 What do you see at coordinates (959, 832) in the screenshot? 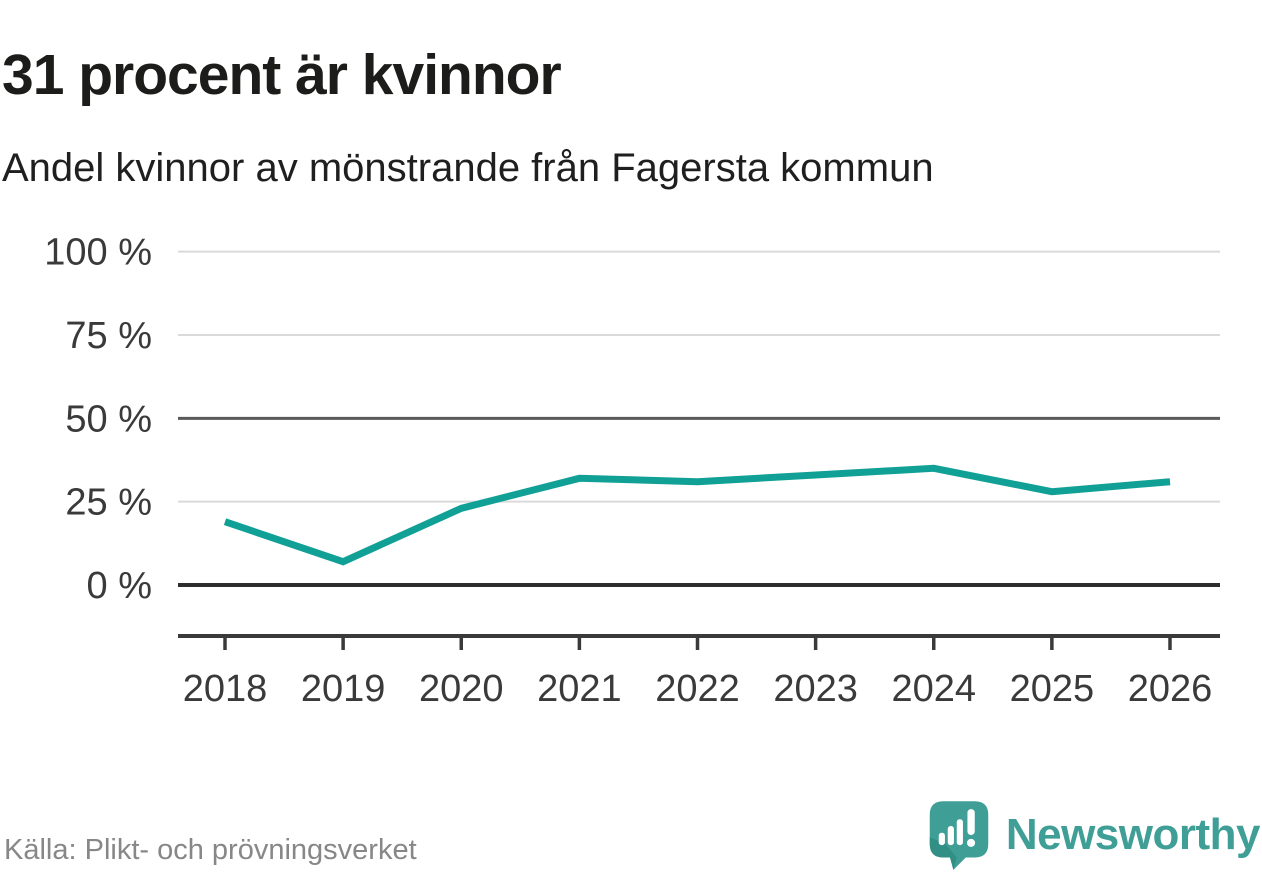
I see `bar-large-icon` at bounding box center [959, 832].